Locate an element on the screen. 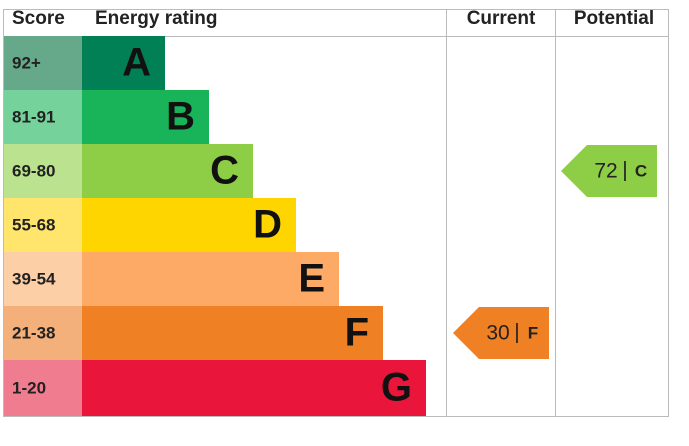  score-label: 92+ is located at coordinates (26, 62).